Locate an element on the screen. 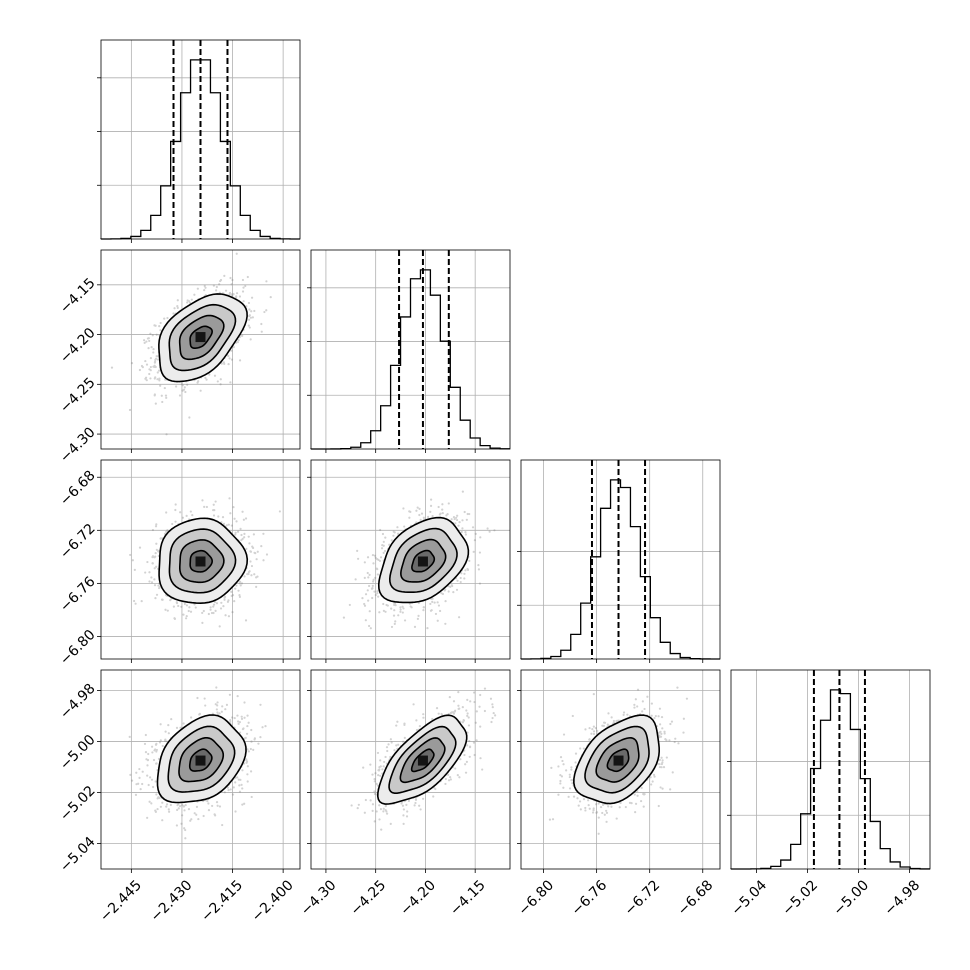 The image size is (970, 970). density-peak is located at coordinates (200, 561).